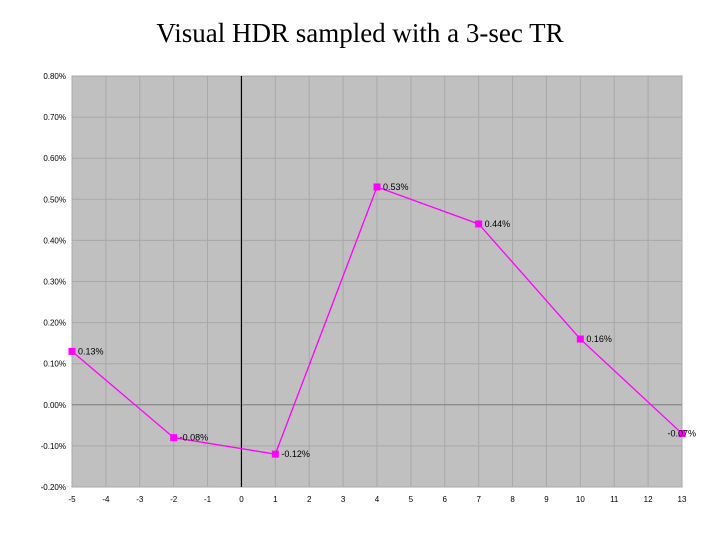 Image resolution: width=720 pixels, height=540 pixels. I want to click on y-tick-label: 0.50%, so click(54, 199).